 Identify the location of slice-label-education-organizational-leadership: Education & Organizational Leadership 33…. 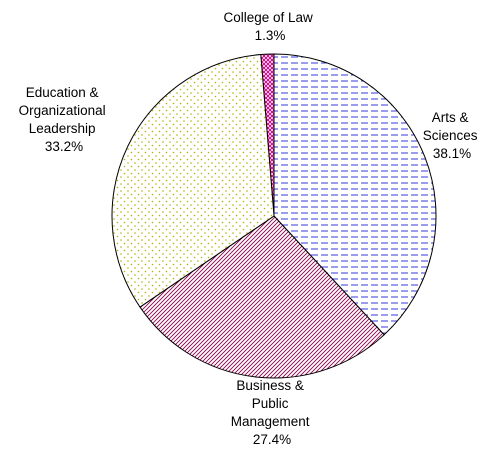
(64, 119).